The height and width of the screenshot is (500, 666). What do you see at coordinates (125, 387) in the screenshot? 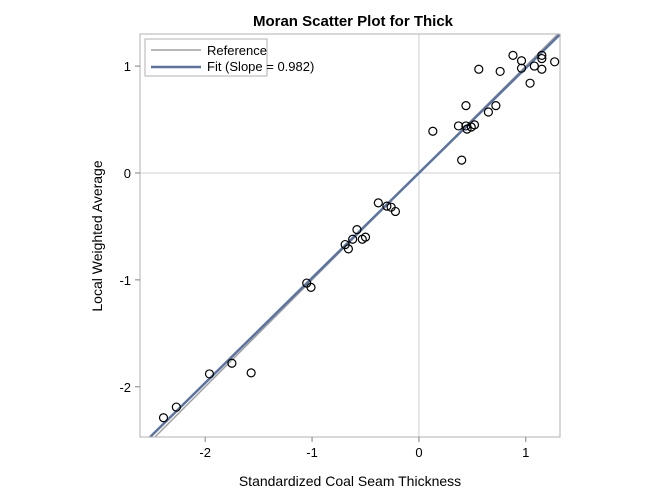
I see `y-tick-label: -2` at bounding box center [125, 387].